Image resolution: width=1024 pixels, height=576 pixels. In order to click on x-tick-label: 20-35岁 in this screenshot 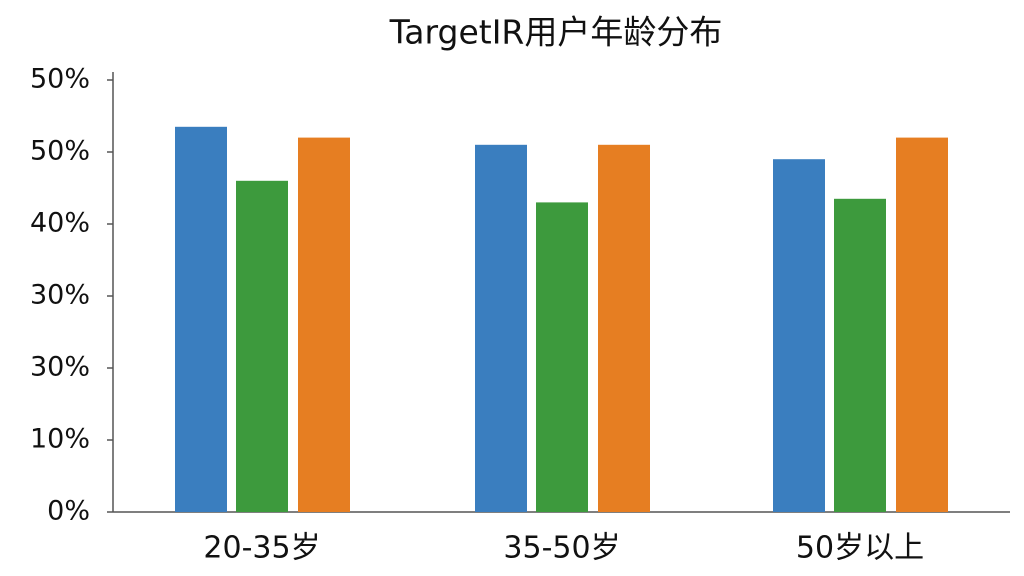, I will do `click(261, 548)`.